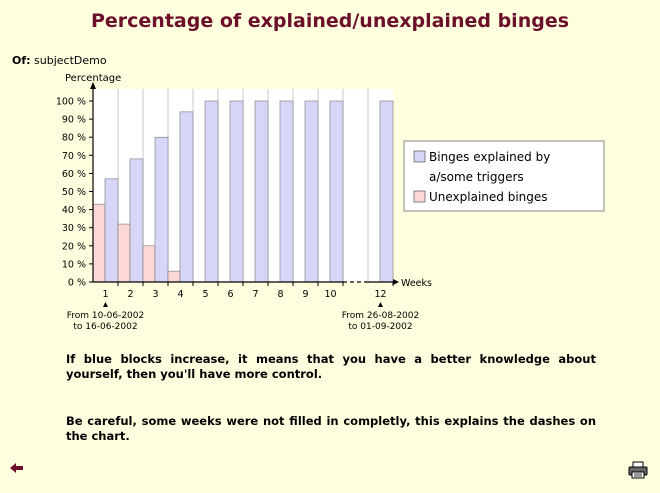 This screenshot has height=493, width=660. Describe the element at coordinates (638, 470) in the screenshot. I see `printer-icon` at that location.